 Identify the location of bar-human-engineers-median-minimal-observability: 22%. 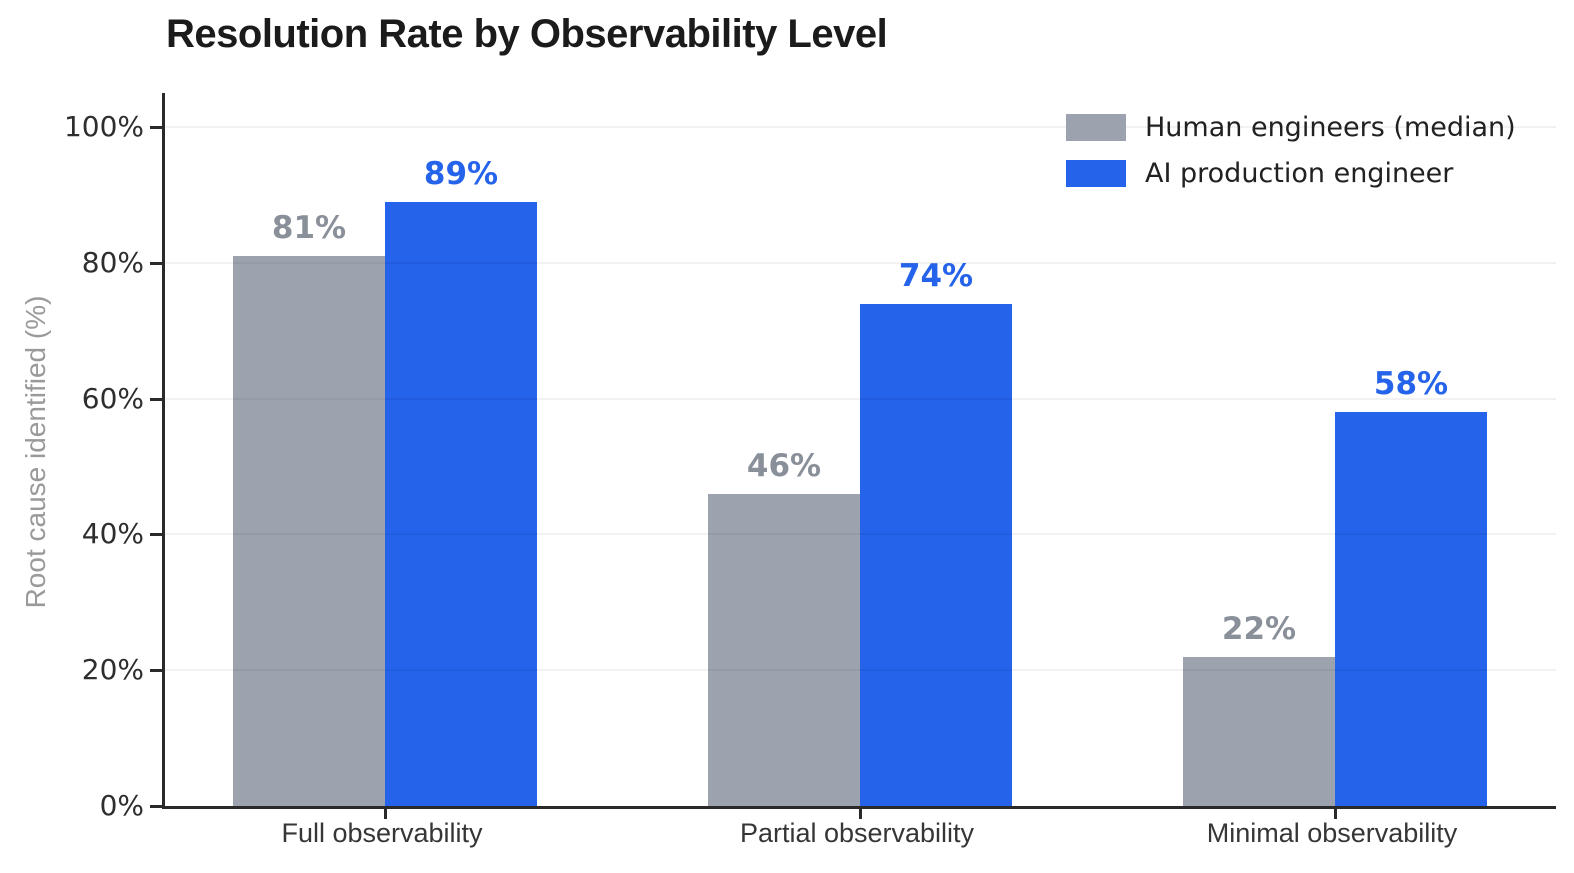
(1259, 708).